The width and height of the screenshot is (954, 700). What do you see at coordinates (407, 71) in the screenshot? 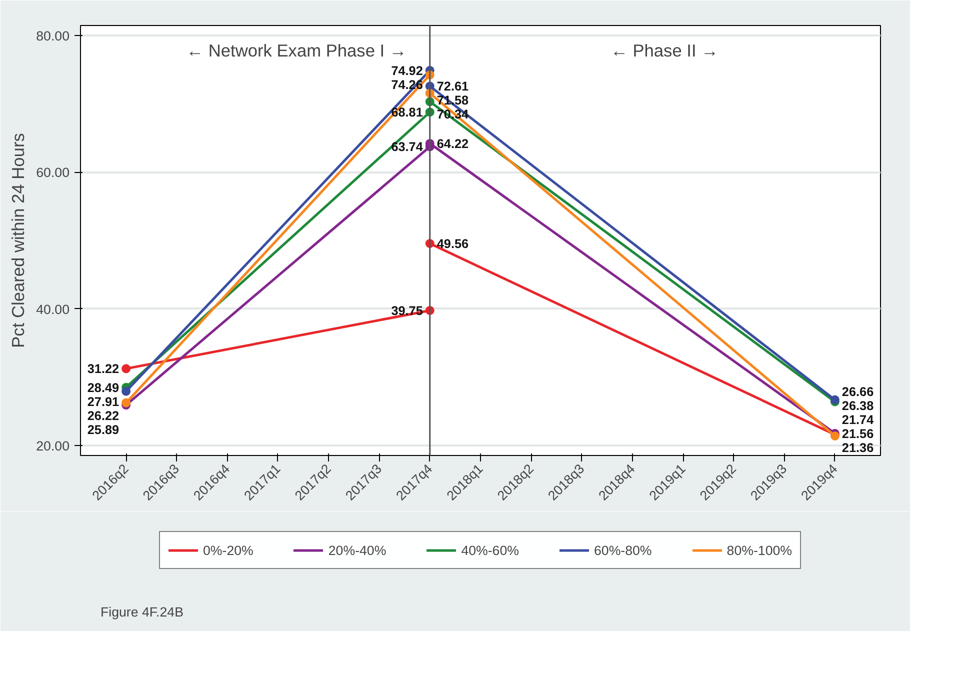
I see `data-label: 74.92` at bounding box center [407, 71].